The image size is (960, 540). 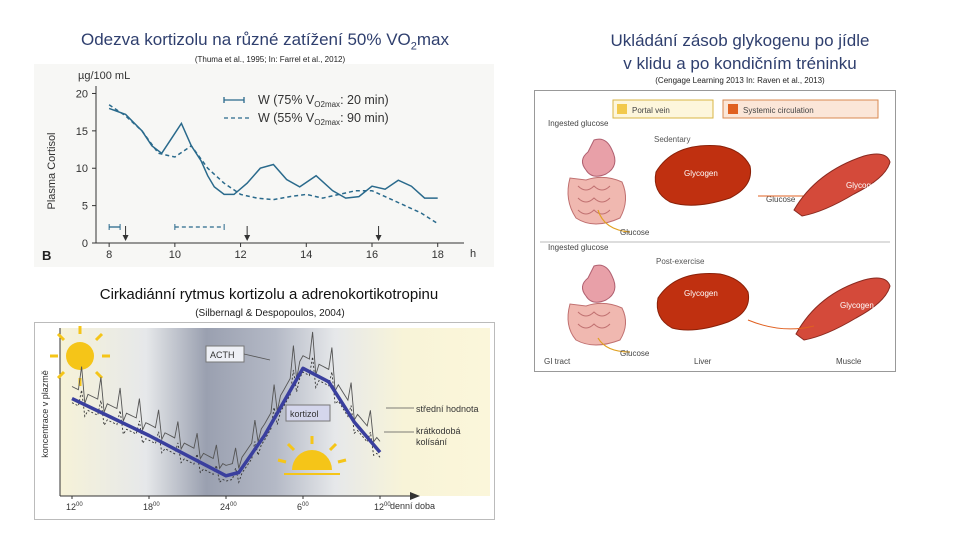 What do you see at coordinates (557, 361) in the screenshot?
I see `label-gi-tract: GI tract` at bounding box center [557, 361].